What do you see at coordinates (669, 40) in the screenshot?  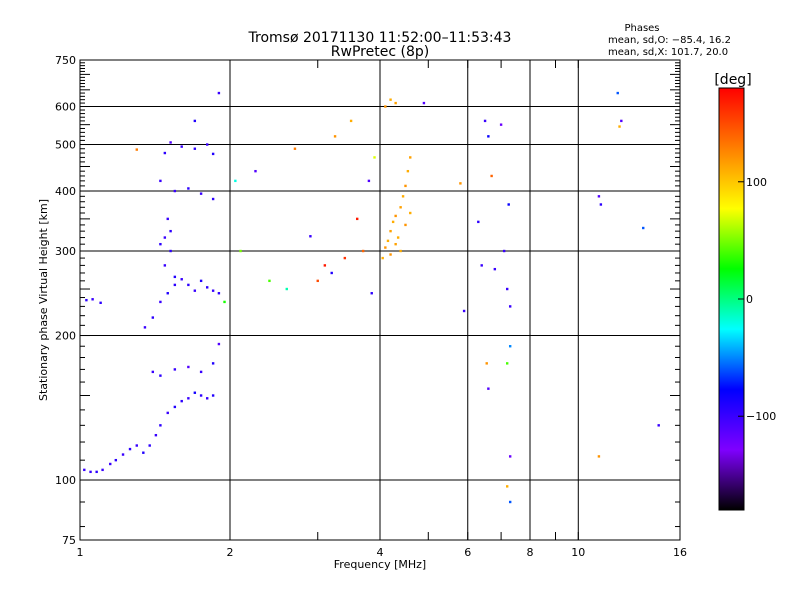 I see `stats-o-mode: mean, sd,O: −85.4, 16.2` at bounding box center [669, 40].